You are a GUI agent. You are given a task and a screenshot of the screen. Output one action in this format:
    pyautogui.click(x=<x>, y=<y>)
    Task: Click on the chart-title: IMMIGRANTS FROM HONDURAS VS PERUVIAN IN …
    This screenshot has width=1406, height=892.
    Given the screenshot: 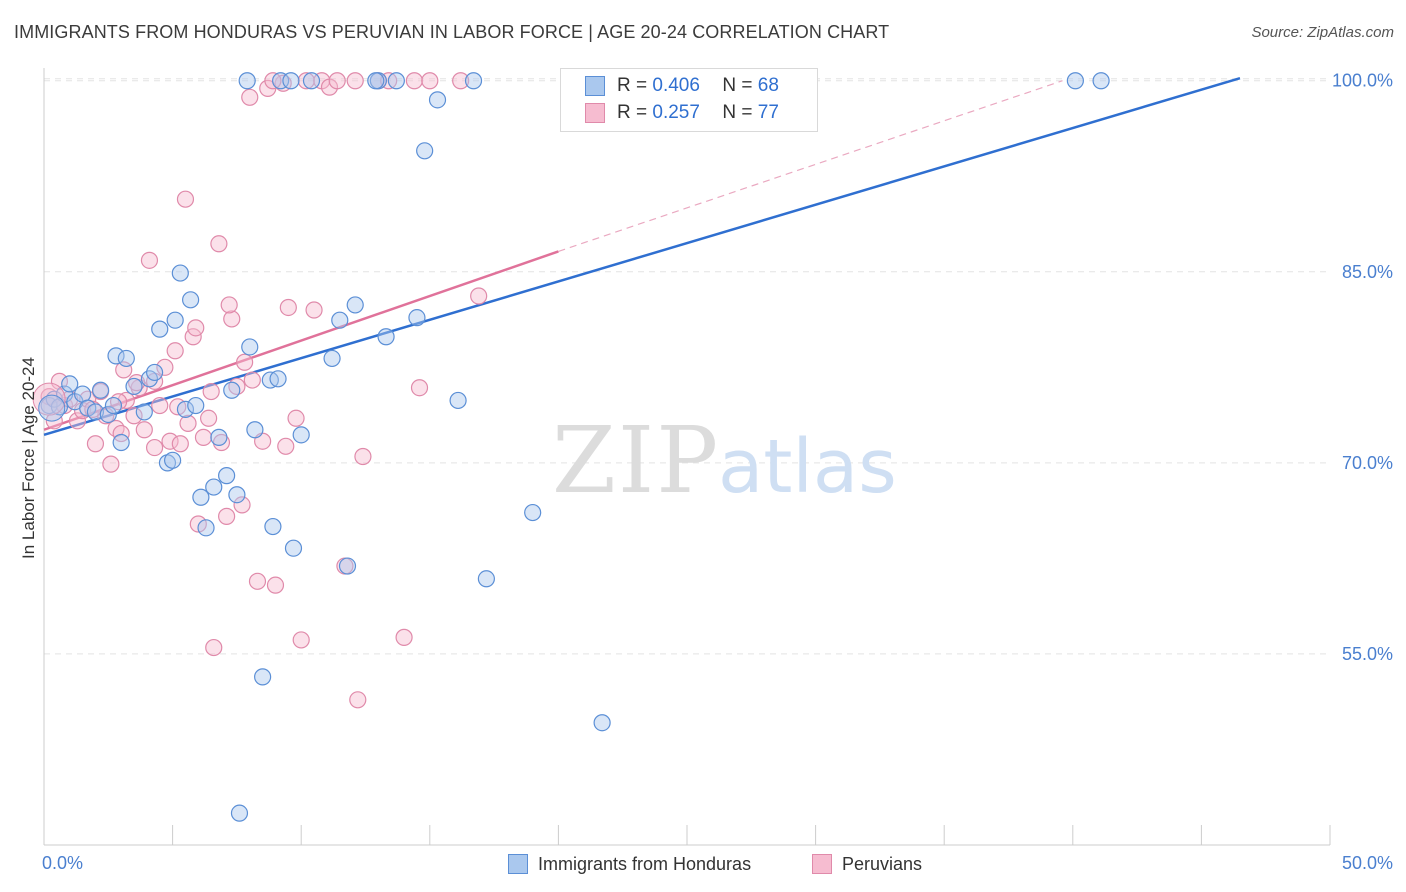 What is the action you would take?
    pyautogui.click(x=452, y=32)
    